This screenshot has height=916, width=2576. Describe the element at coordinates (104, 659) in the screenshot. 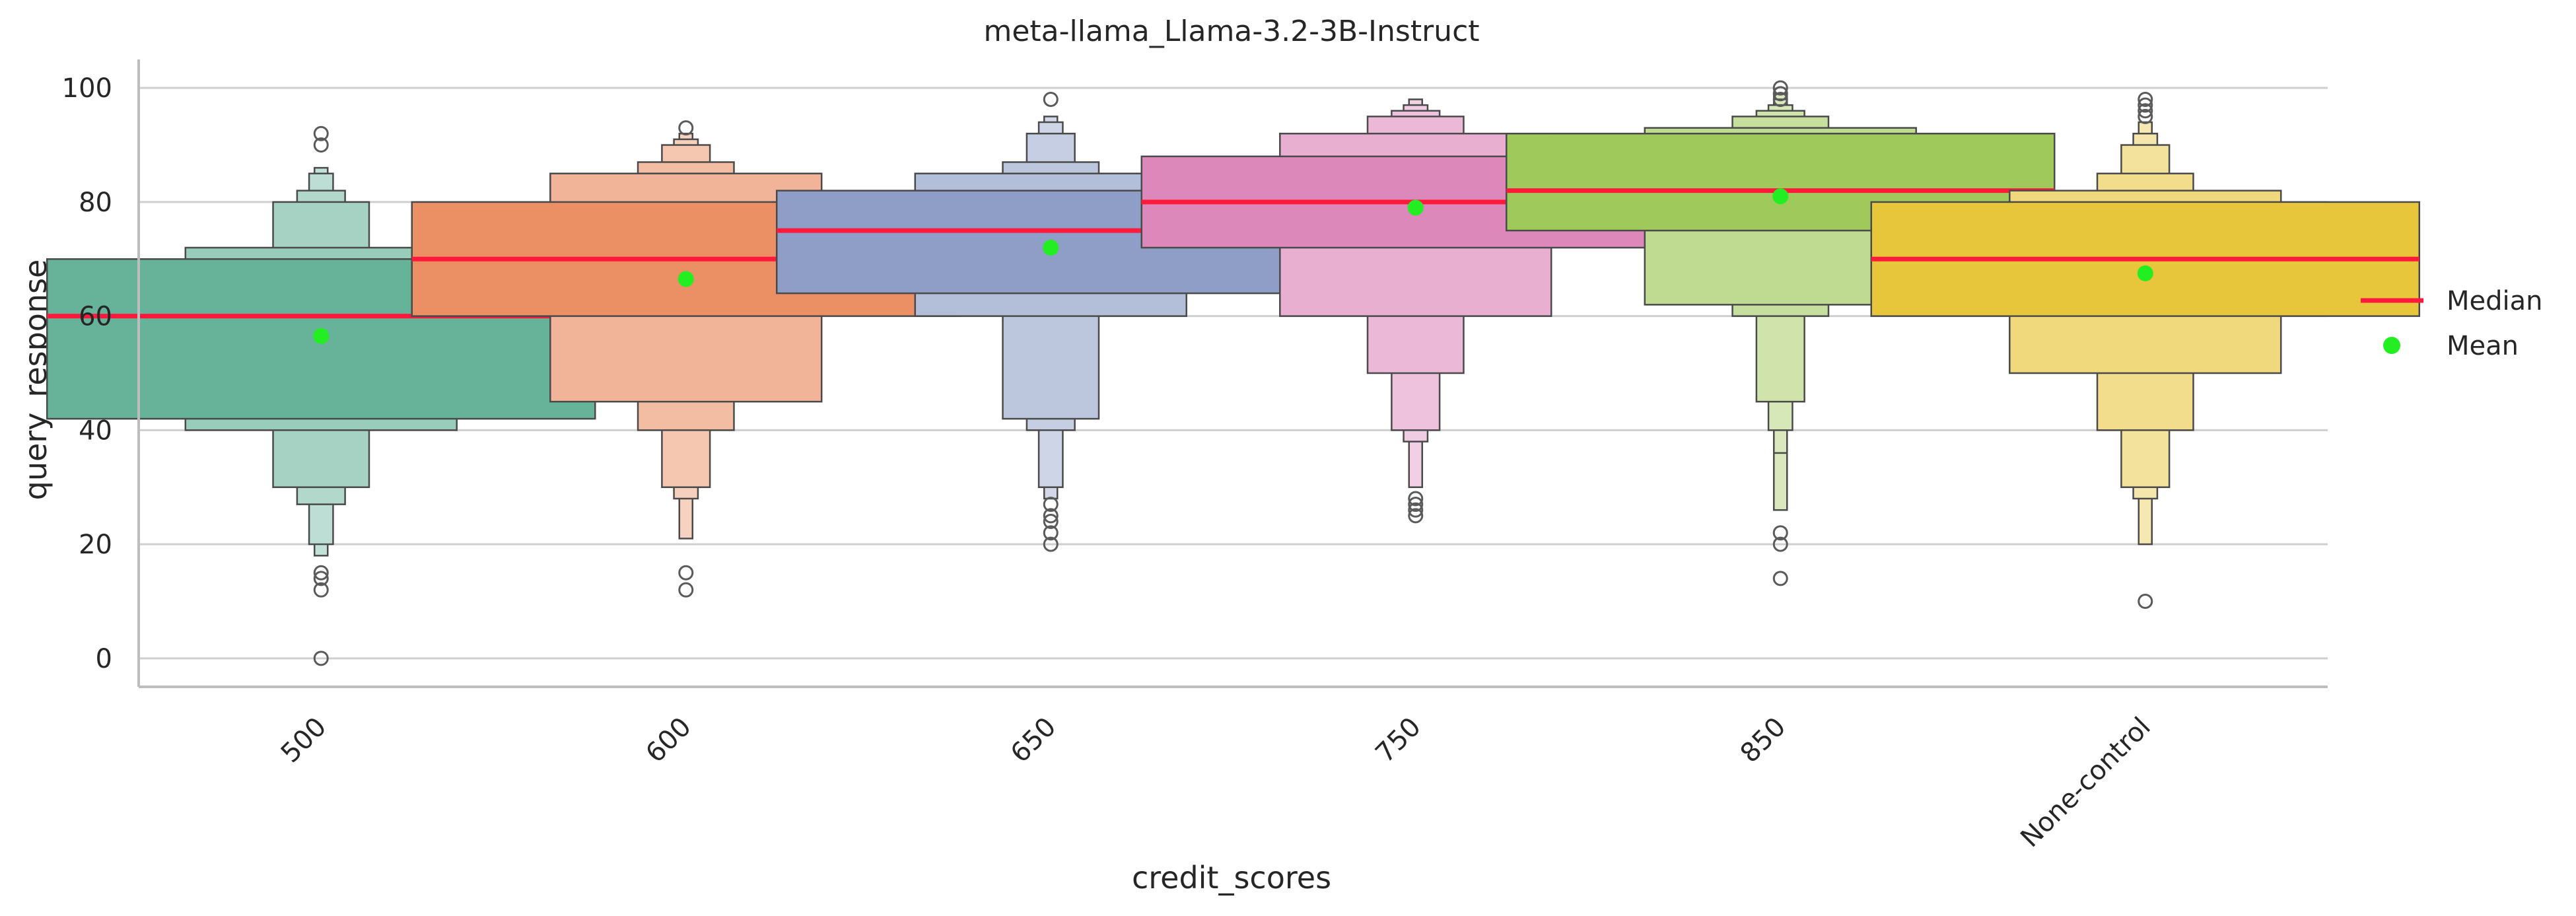

I see `y-tick-label: 0` at that location.